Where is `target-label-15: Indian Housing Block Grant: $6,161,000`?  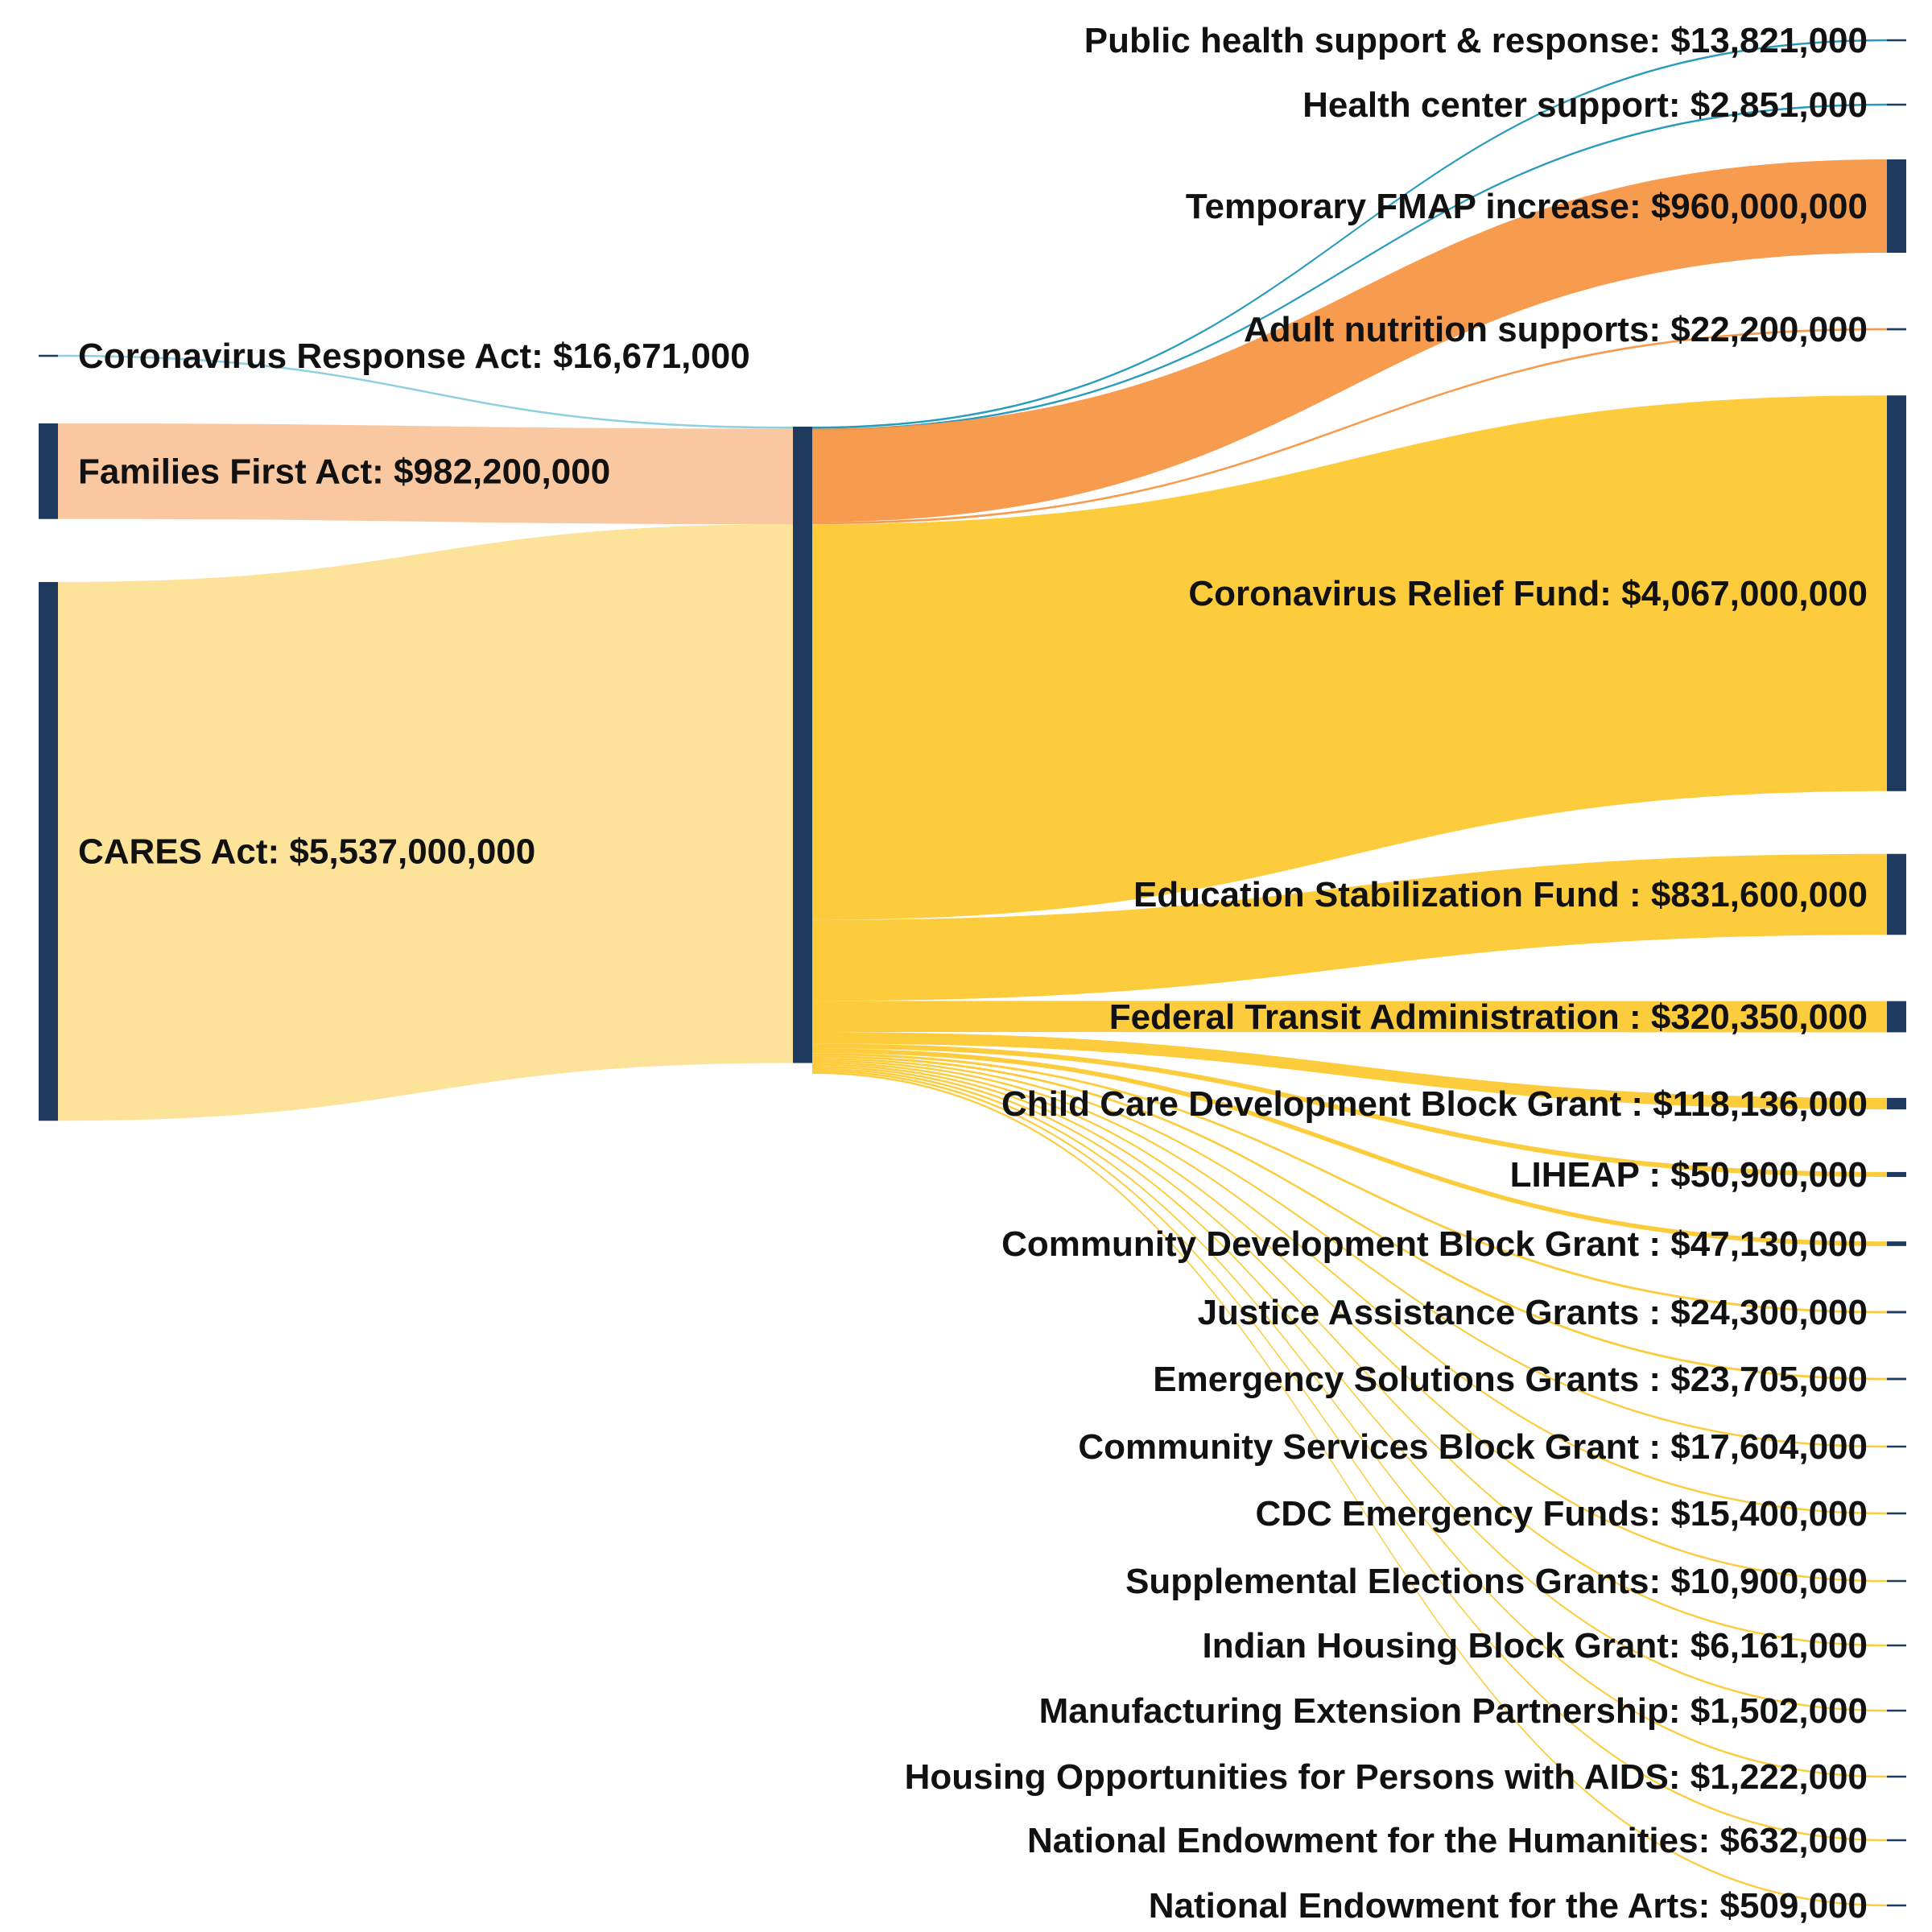 target-label-15: Indian Housing Block Grant: $6,161,000 is located at coordinates (1535, 1646).